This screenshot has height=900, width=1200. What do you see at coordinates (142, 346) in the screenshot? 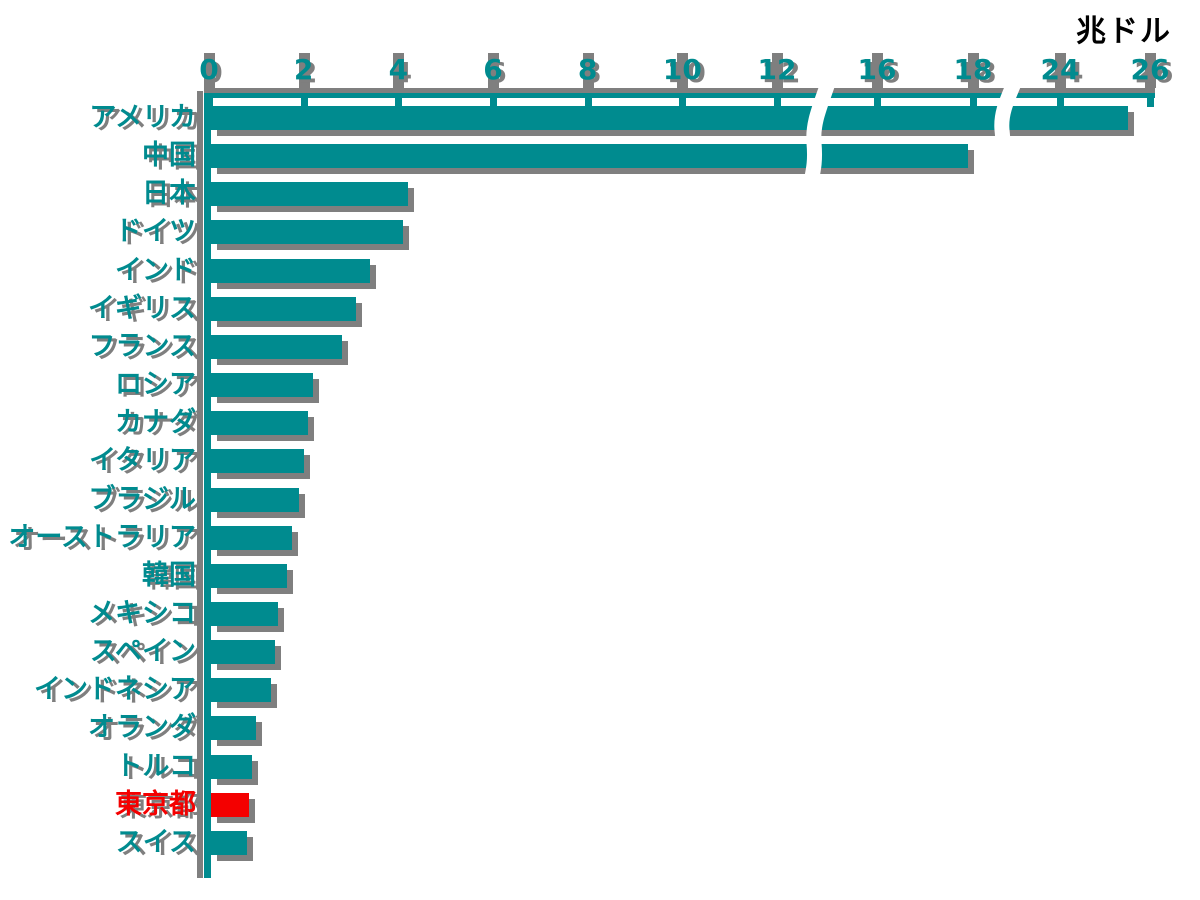
I see `category-label: フランス` at bounding box center [142, 346].